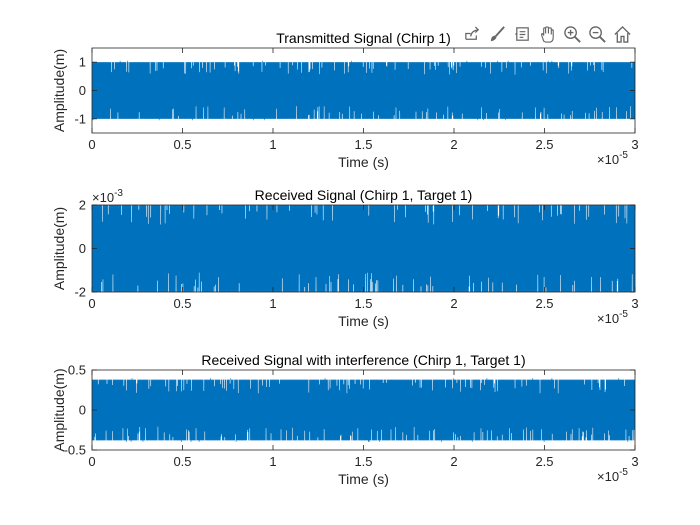  I want to click on pan-icon, so click(547, 34).